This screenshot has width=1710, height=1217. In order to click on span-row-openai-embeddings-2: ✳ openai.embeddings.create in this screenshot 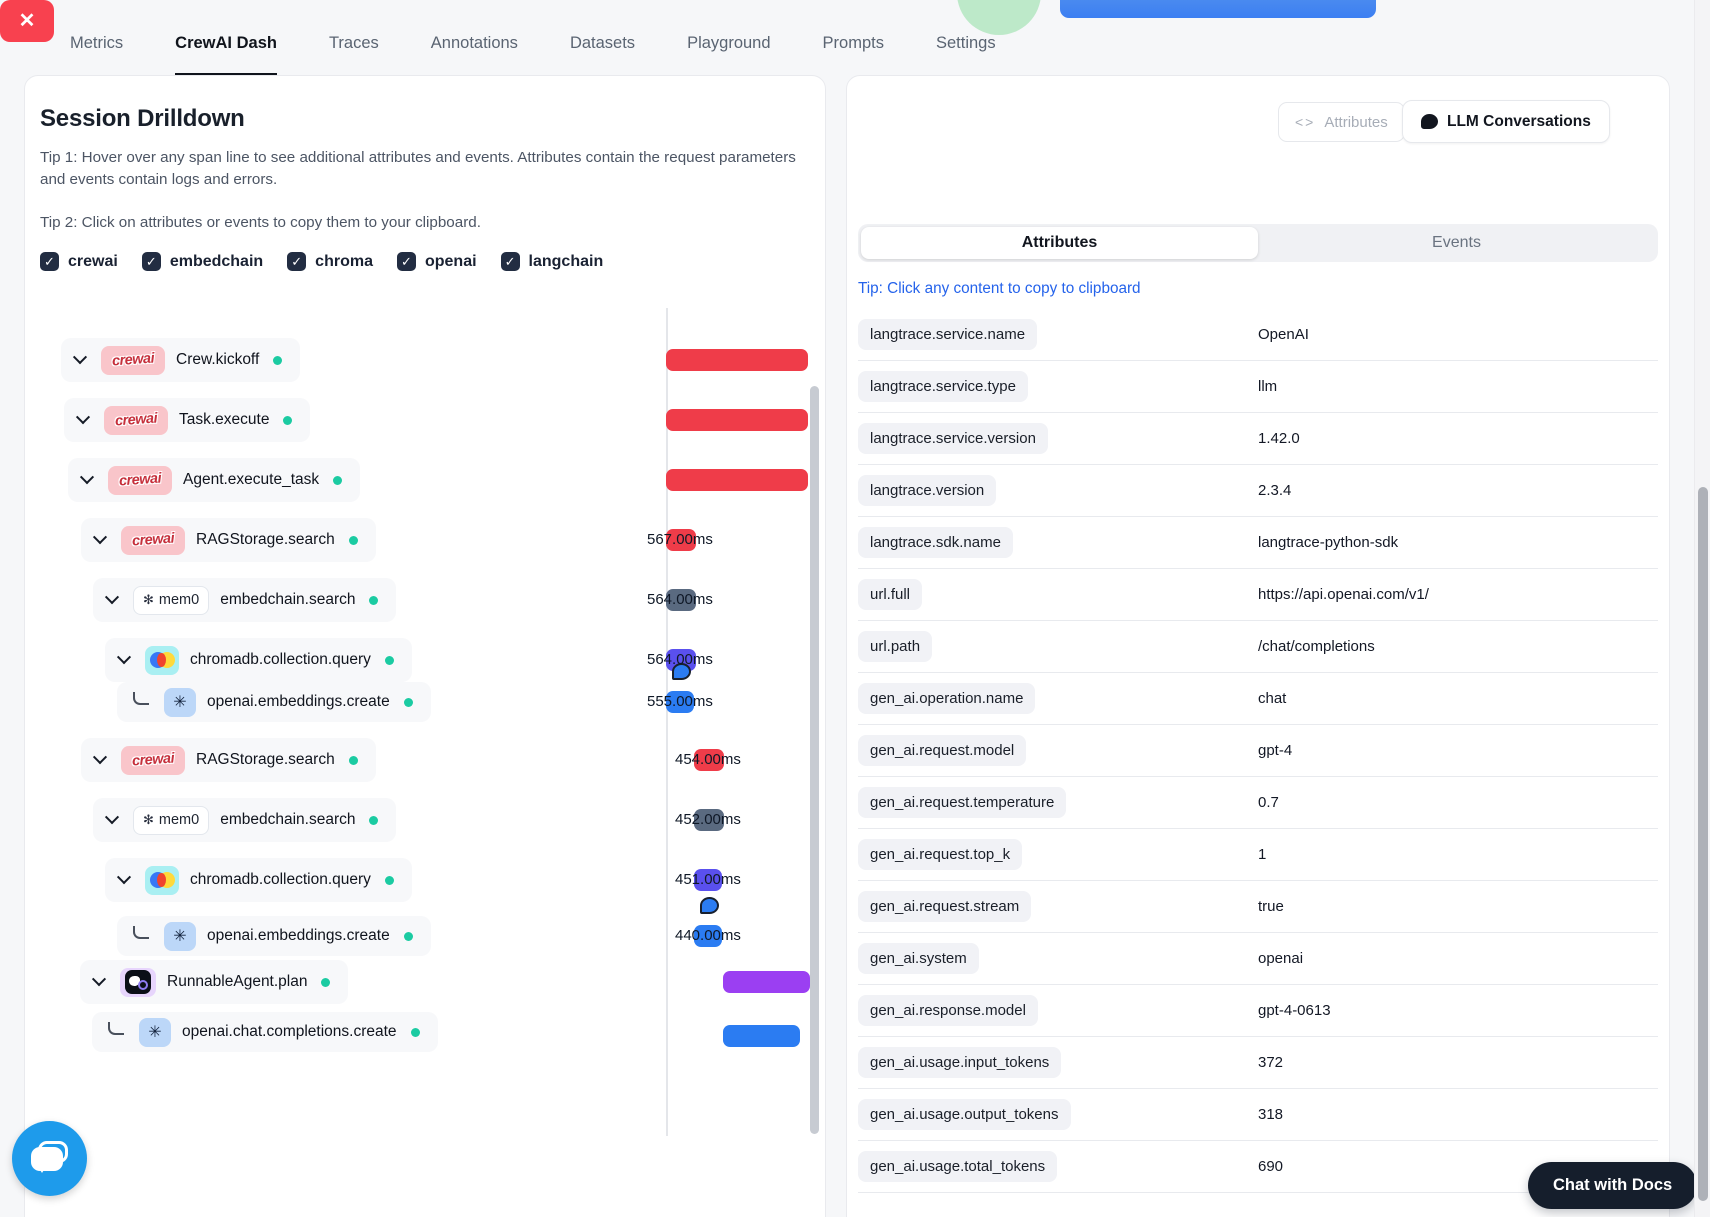, I will do `click(274, 936)`.